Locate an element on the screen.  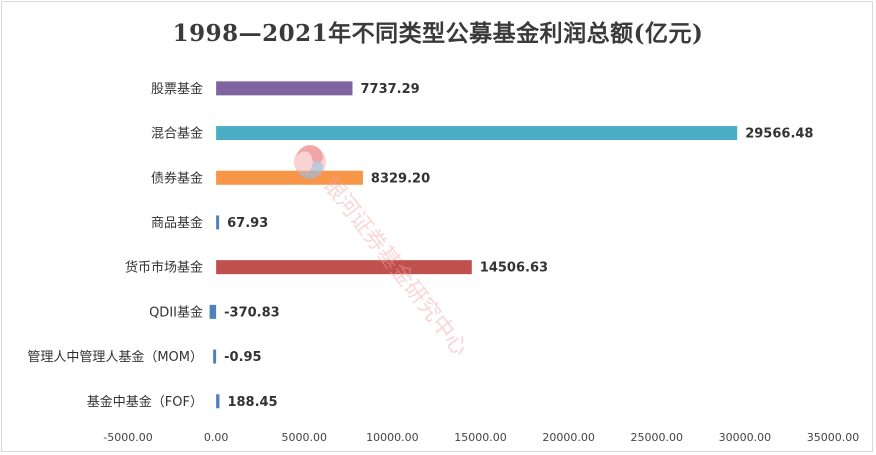
chart-title: 1998—2021年不同类型公募基金利润总额(亿元) is located at coordinates (438, 33).